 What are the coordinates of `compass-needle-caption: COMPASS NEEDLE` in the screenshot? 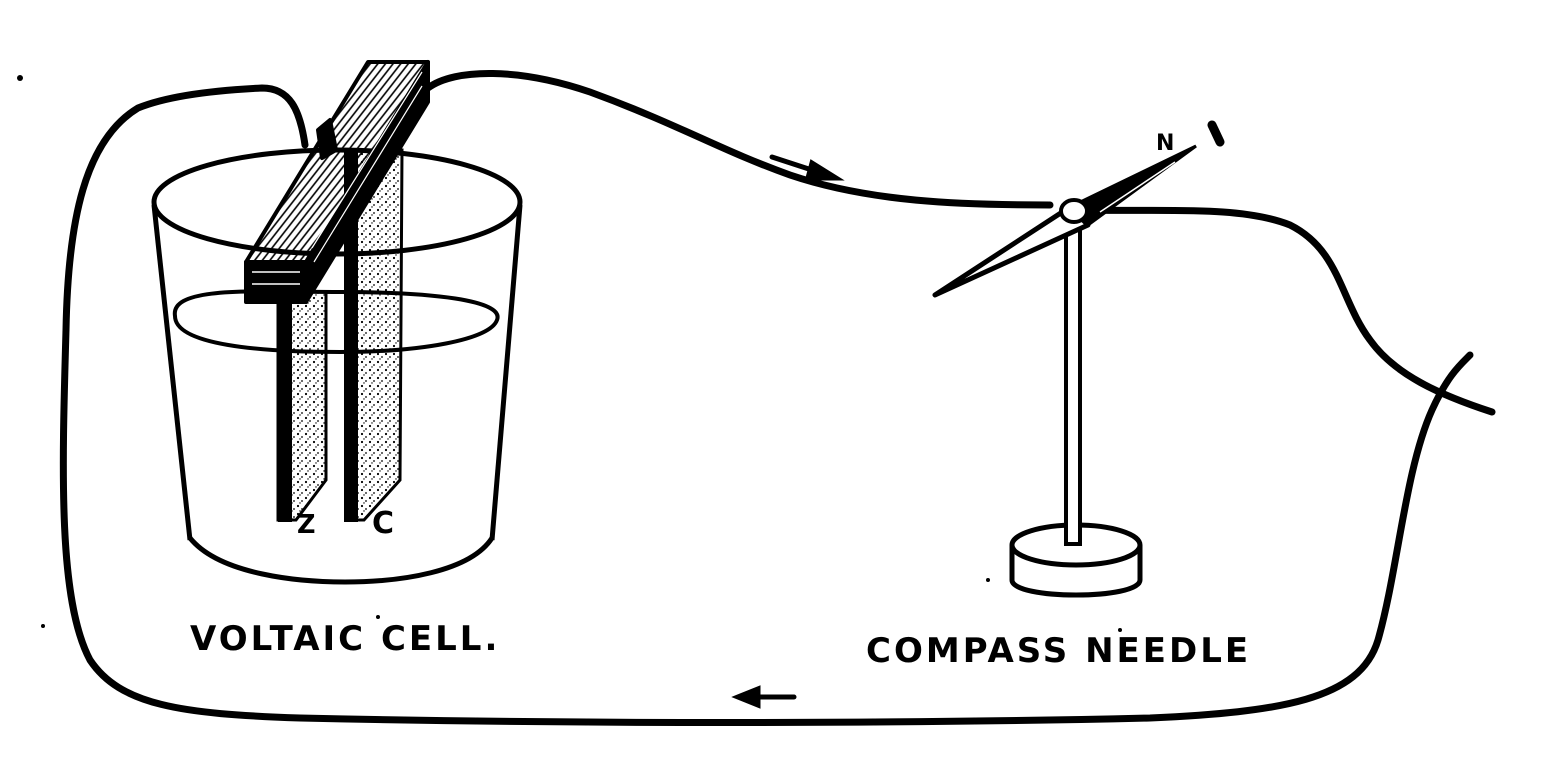 It's located at (1058, 651).